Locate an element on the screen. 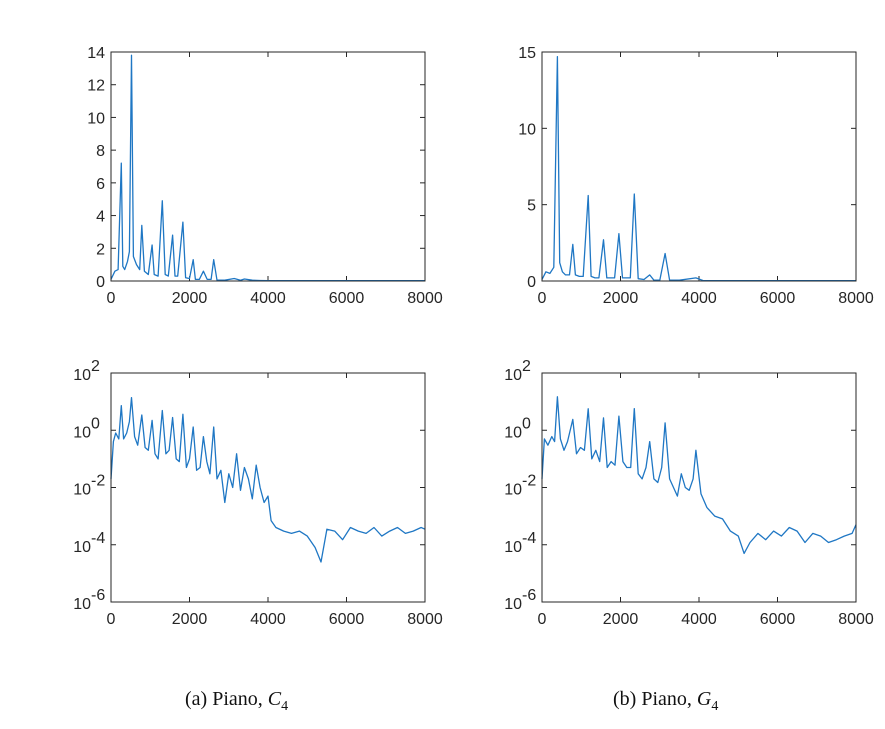  caption-a-note: C is located at coordinates (274, 699).